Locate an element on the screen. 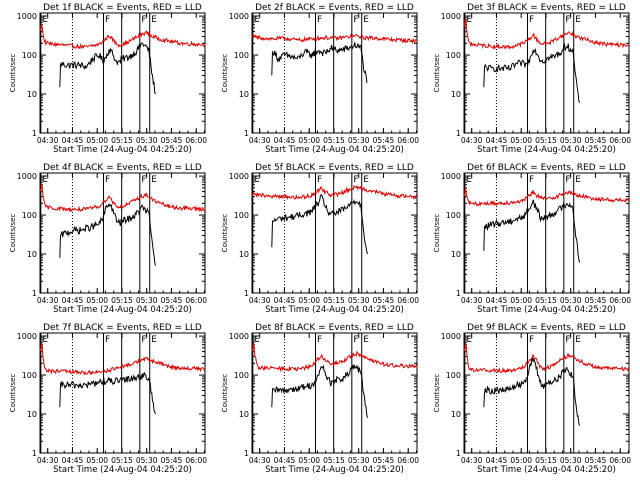 The width and height of the screenshot is (640, 480). panel-title: Det 6f BLACK = Events, RED = LLD is located at coordinates (546, 168).